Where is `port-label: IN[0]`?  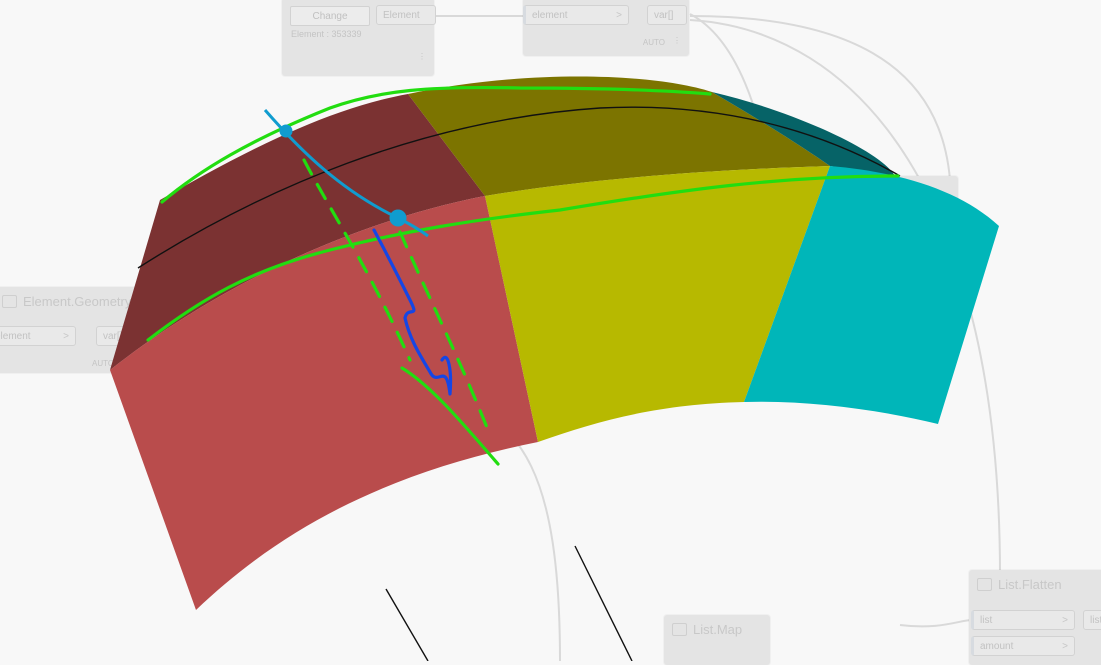 port-label: IN[0] is located at coordinates (844, 228).